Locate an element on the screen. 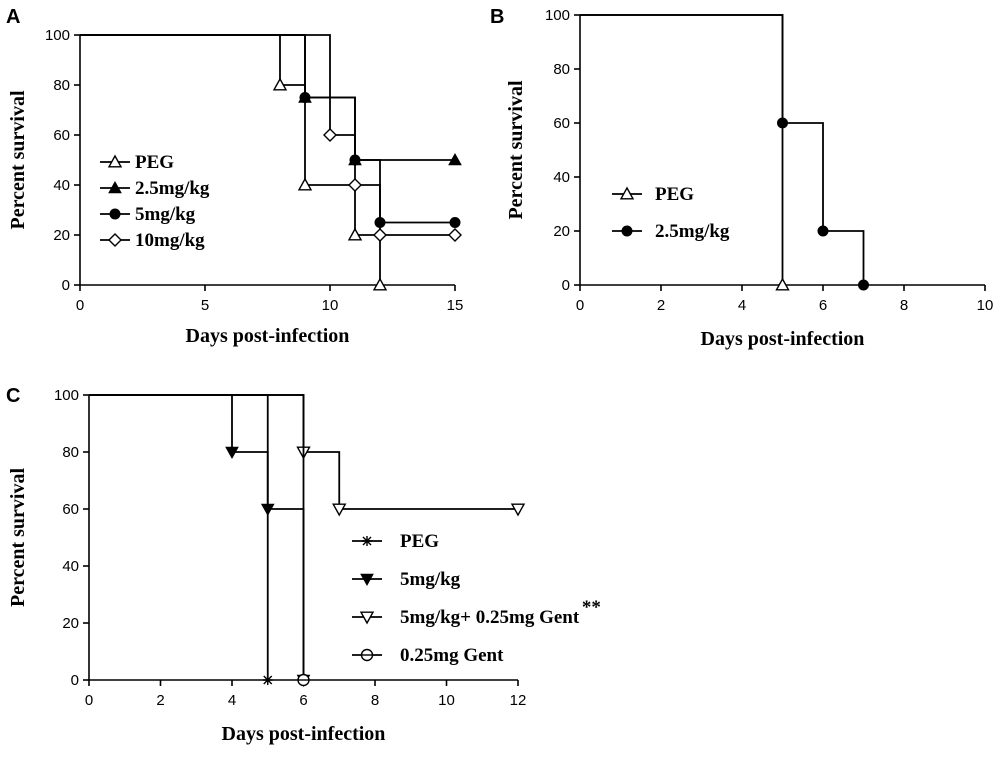 This screenshot has width=1000, height=762. panel-letter: A is located at coordinates (13, 17).